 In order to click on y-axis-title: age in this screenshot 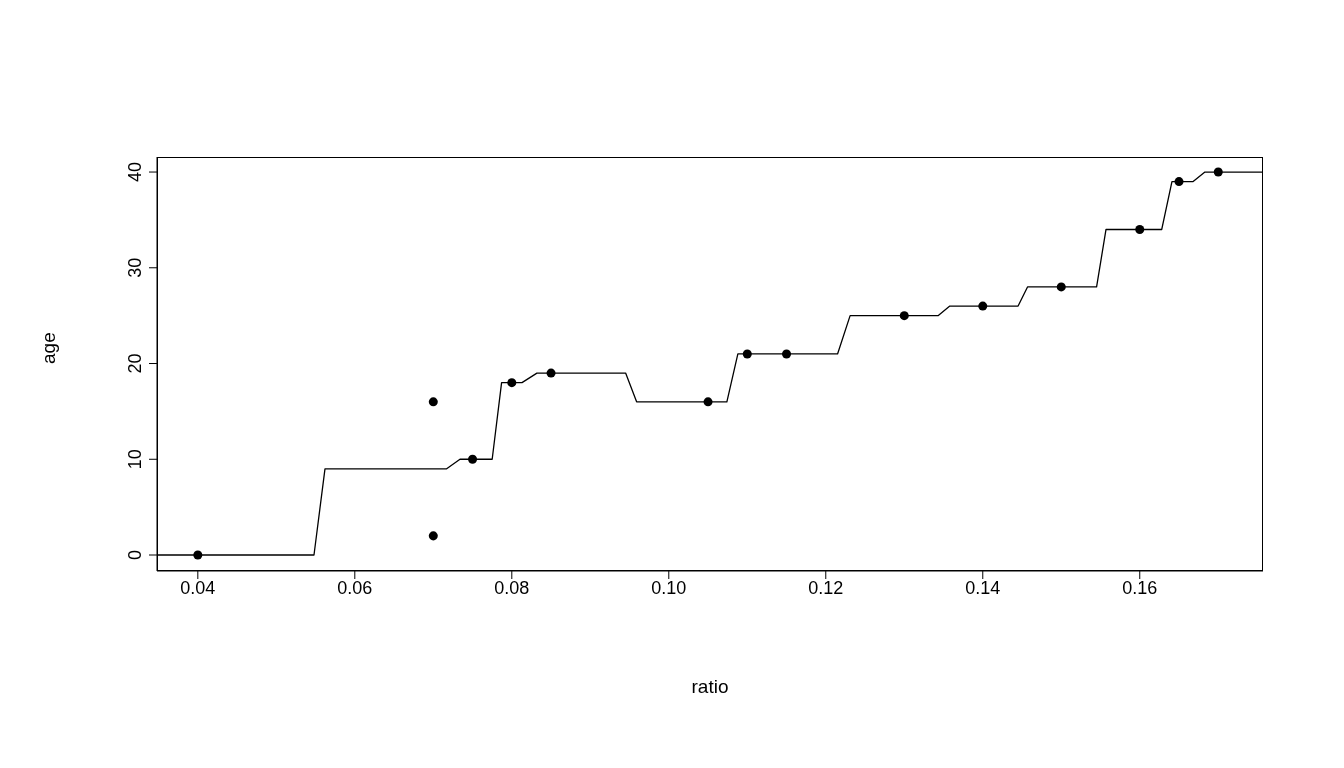, I will do `click(48, 348)`.